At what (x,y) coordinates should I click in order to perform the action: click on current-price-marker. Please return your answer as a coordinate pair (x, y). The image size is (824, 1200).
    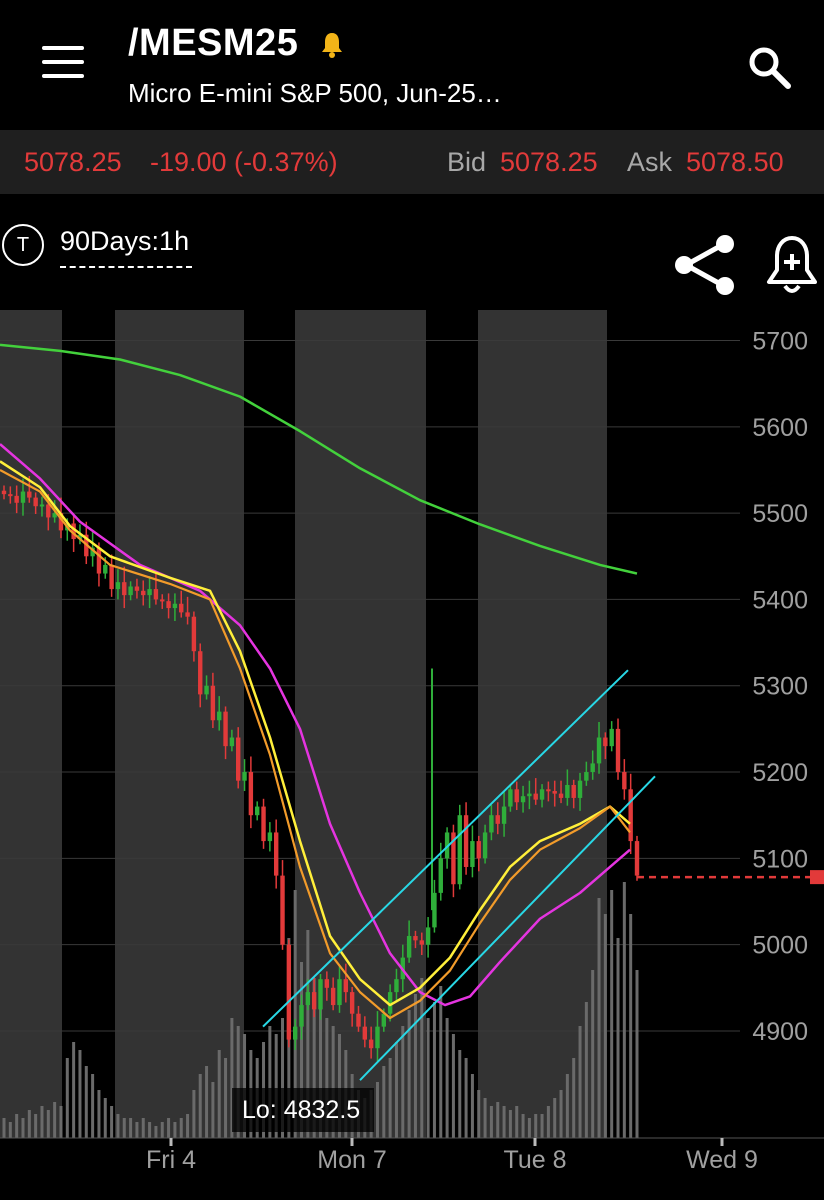
    Looking at the image, I should click on (817, 877).